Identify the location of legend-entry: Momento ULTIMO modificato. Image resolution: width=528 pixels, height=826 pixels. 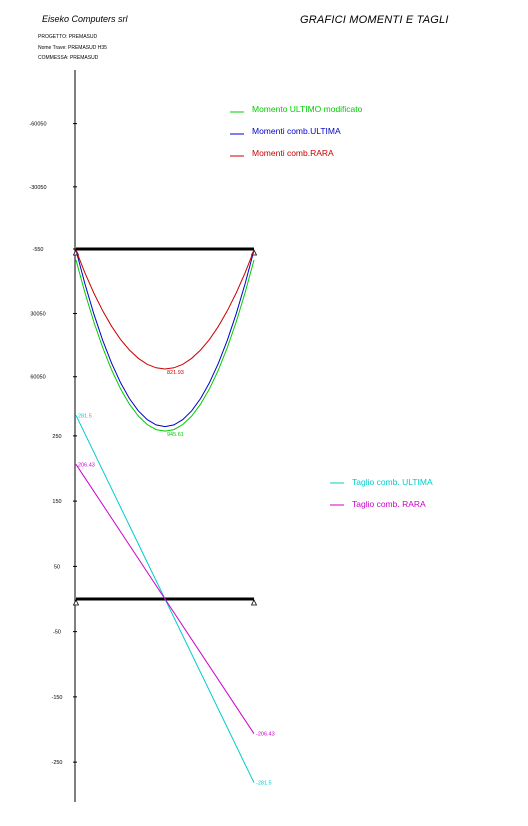
(307, 109).